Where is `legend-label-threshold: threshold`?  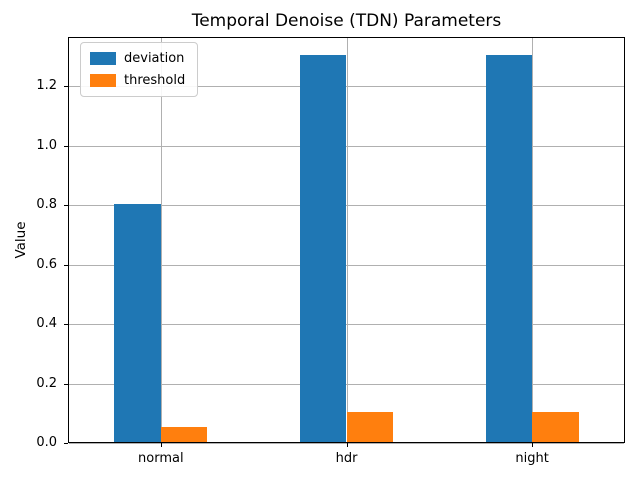 legend-label-threshold: threshold is located at coordinates (155, 80).